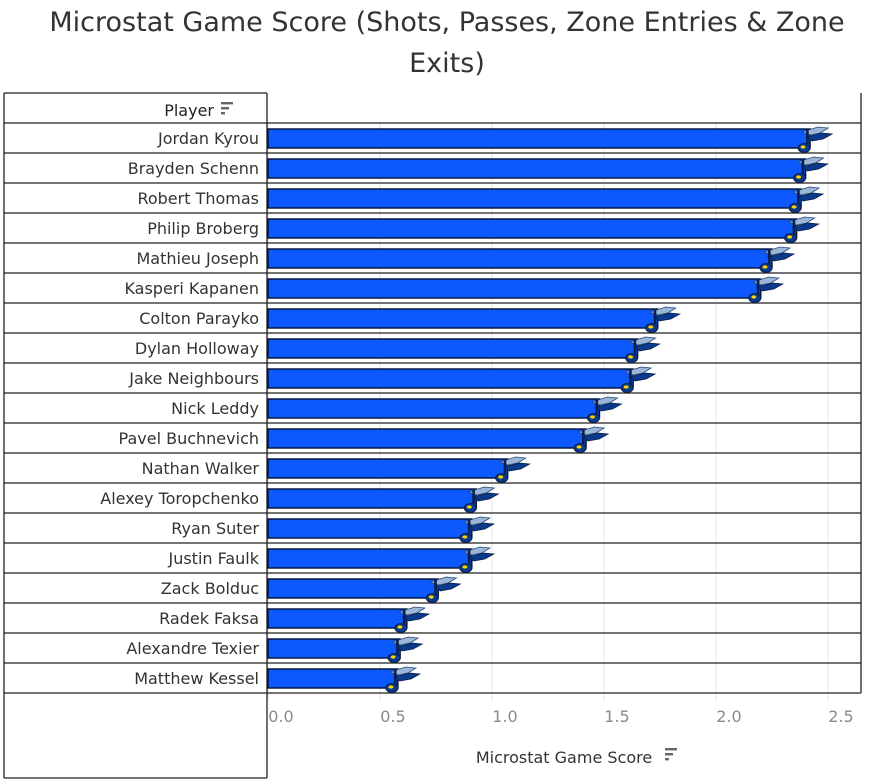 This screenshot has width=894, height=784. What do you see at coordinates (197, 348) in the screenshot?
I see `player-label: Dylan Holloway` at bounding box center [197, 348].